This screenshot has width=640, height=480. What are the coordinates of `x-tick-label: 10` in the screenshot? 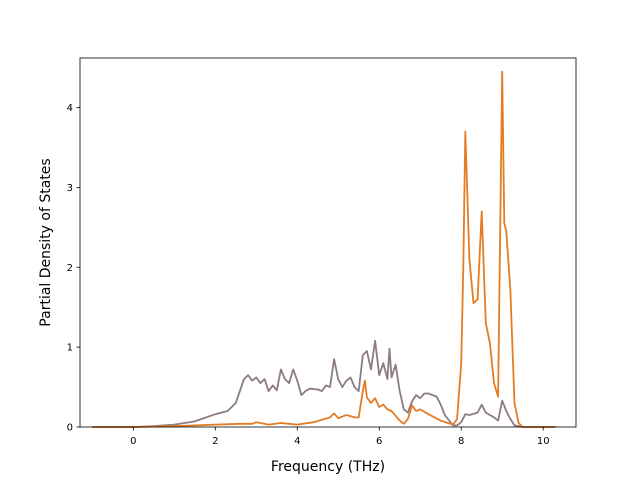 It's located at (543, 441).